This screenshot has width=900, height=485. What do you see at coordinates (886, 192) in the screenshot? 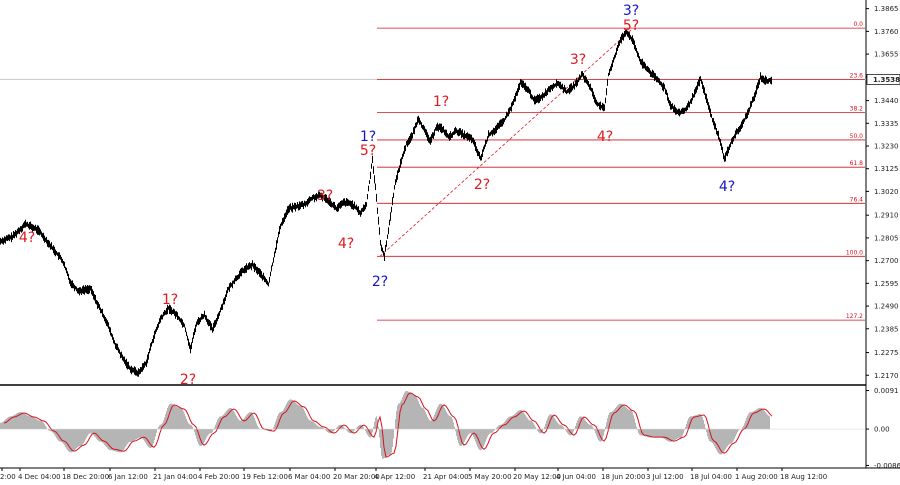
I see `y-tick-label: 1.3020` at bounding box center [886, 192].